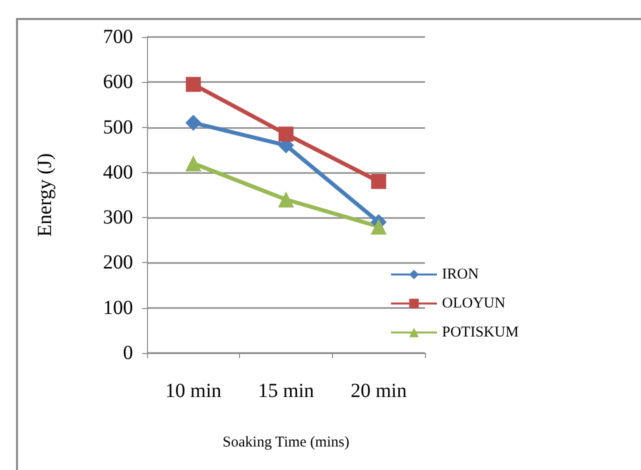  What do you see at coordinates (286, 391) in the screenshot?
I see `x-tick-label: 15 min` at bounding box center [286, 391].